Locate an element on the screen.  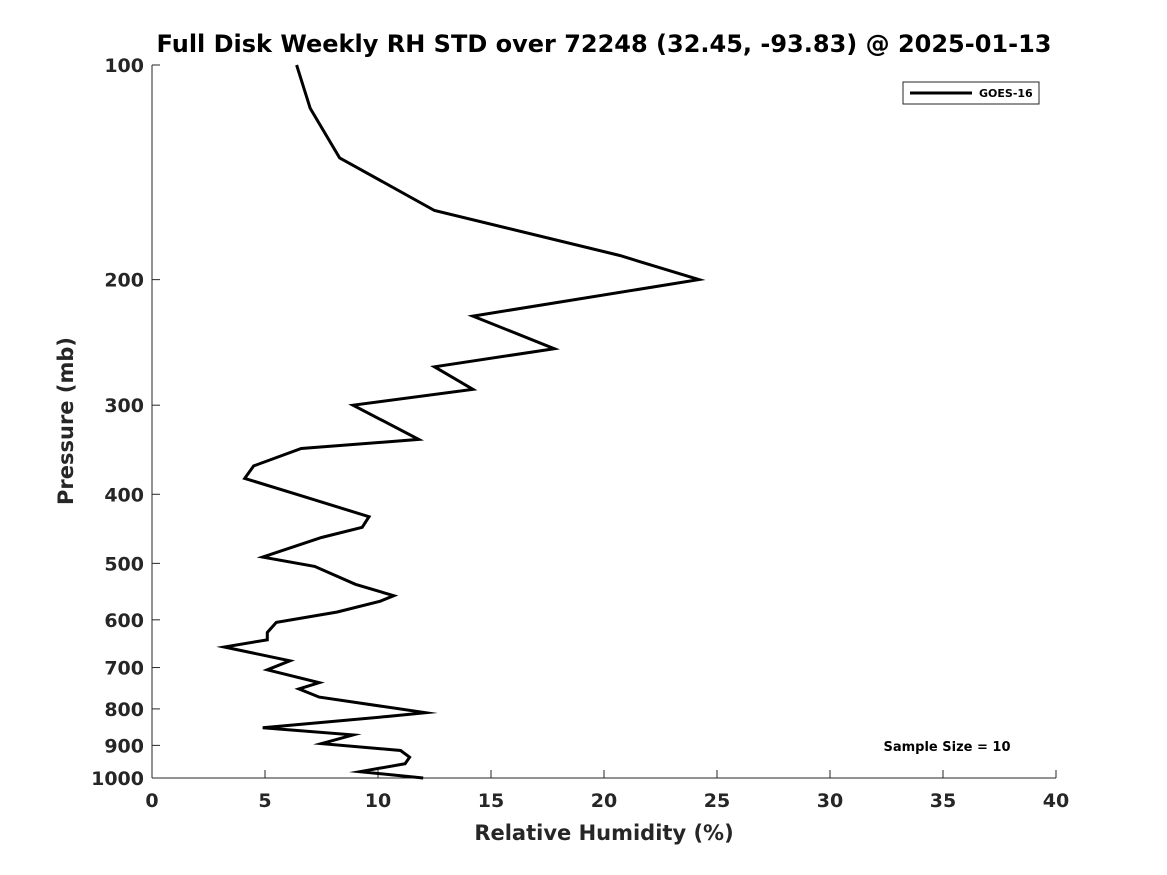
y-tick-label: 500 is located at coordinates (124, 564).